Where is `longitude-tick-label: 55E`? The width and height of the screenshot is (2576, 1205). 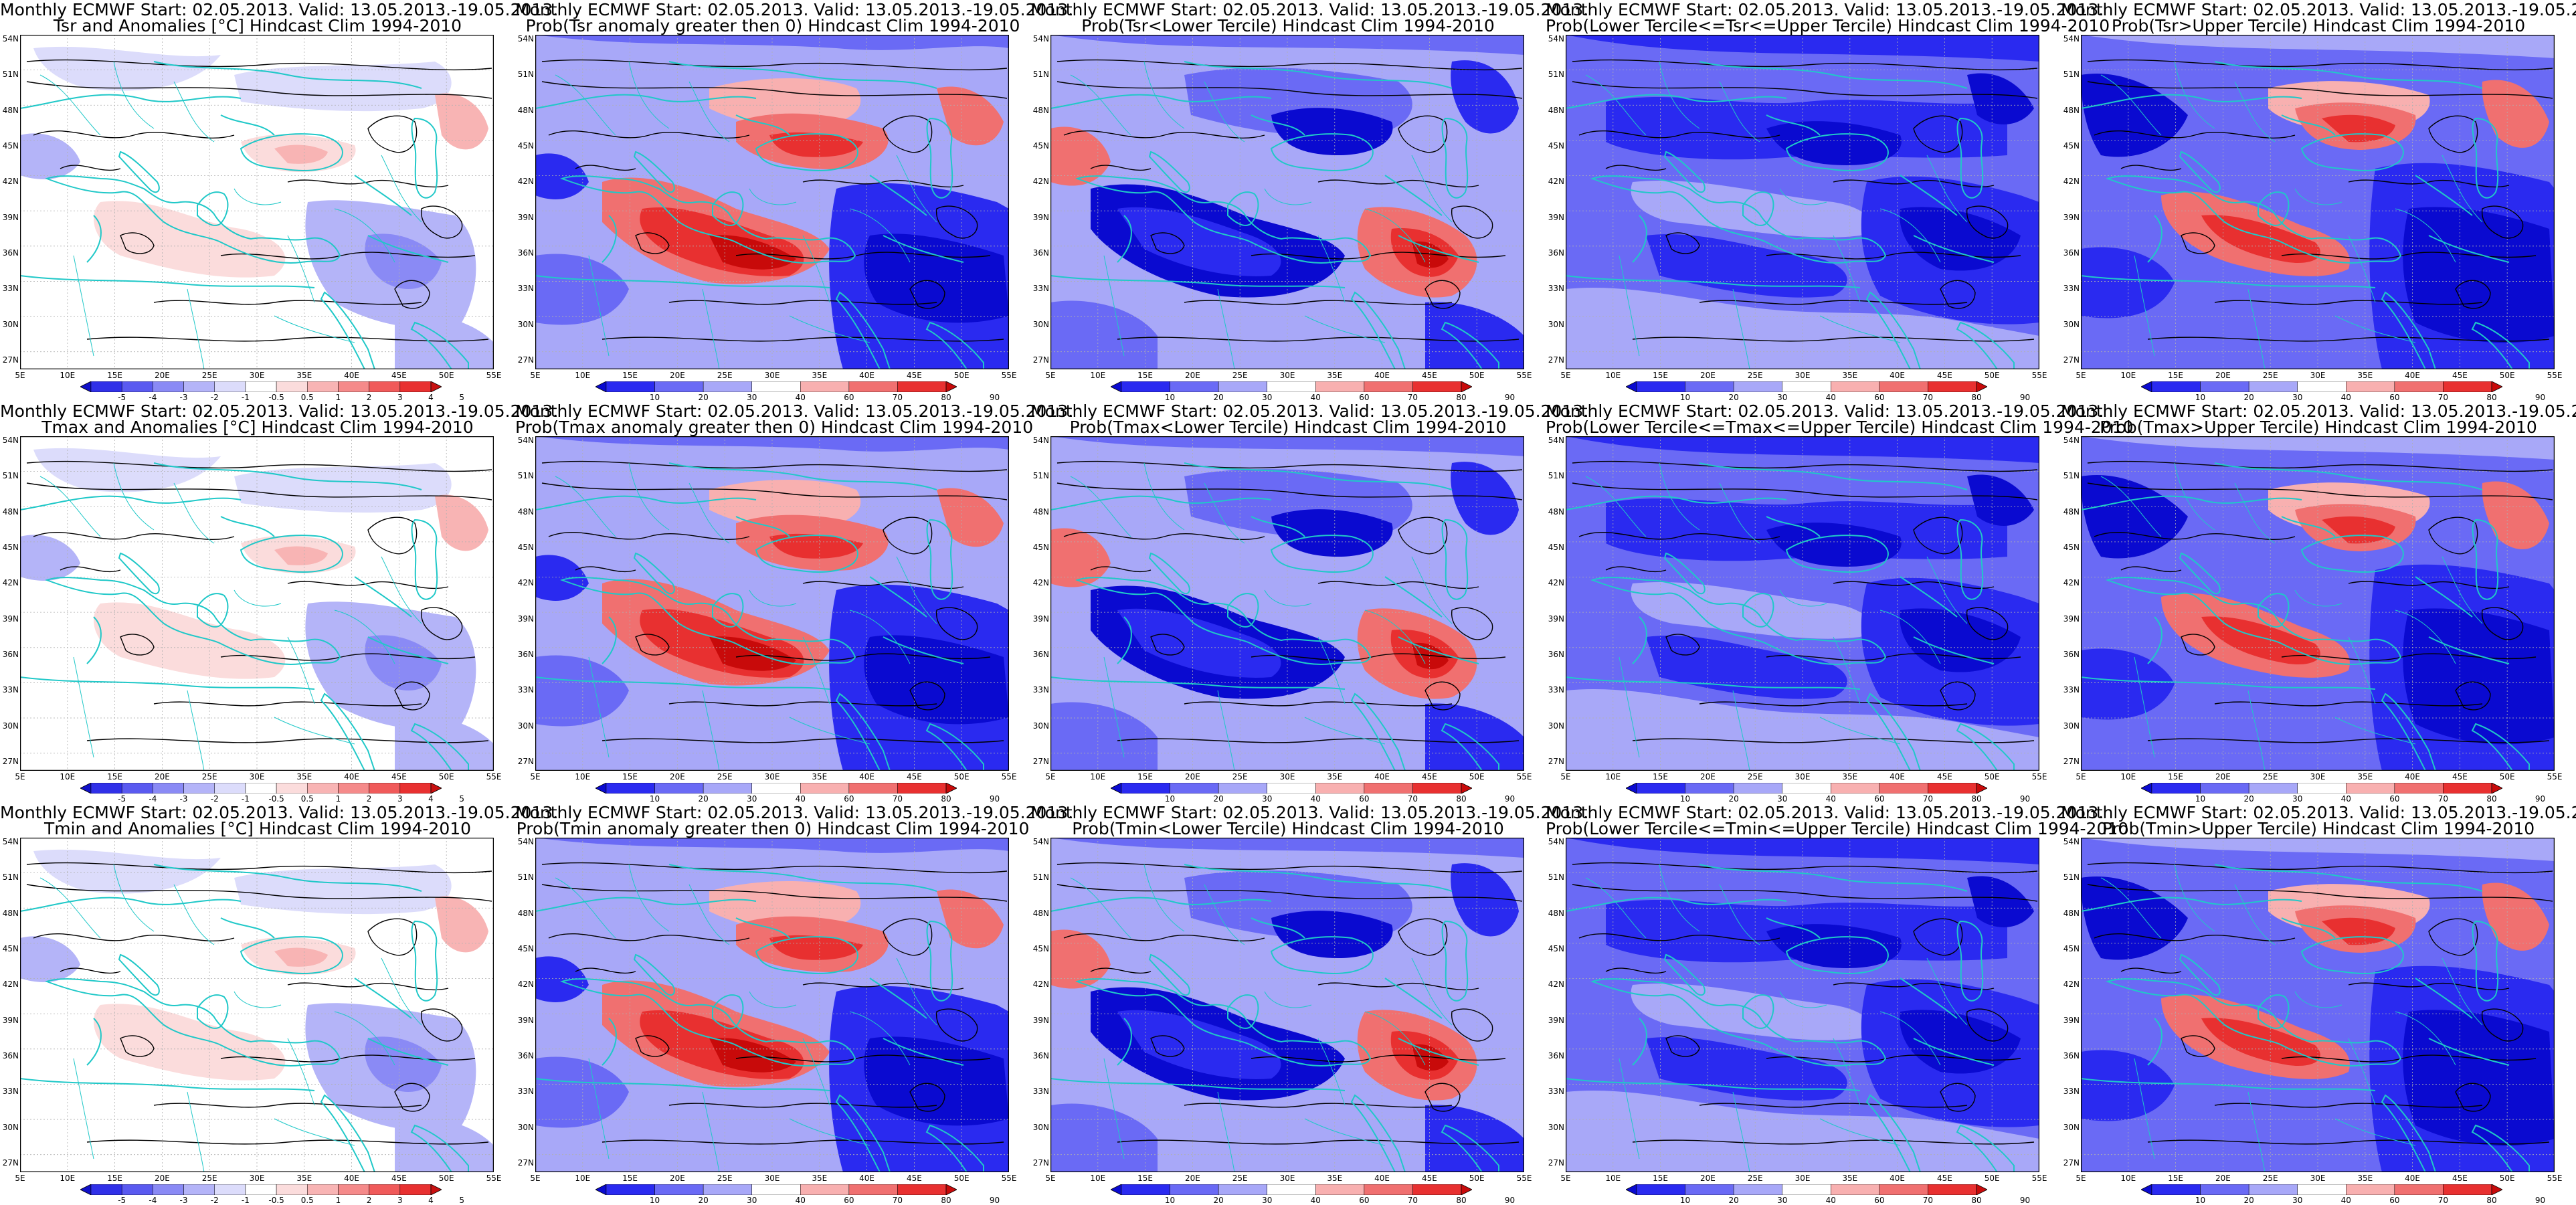 longitude-tick-label: 55E is located at coordinates (494, 776).